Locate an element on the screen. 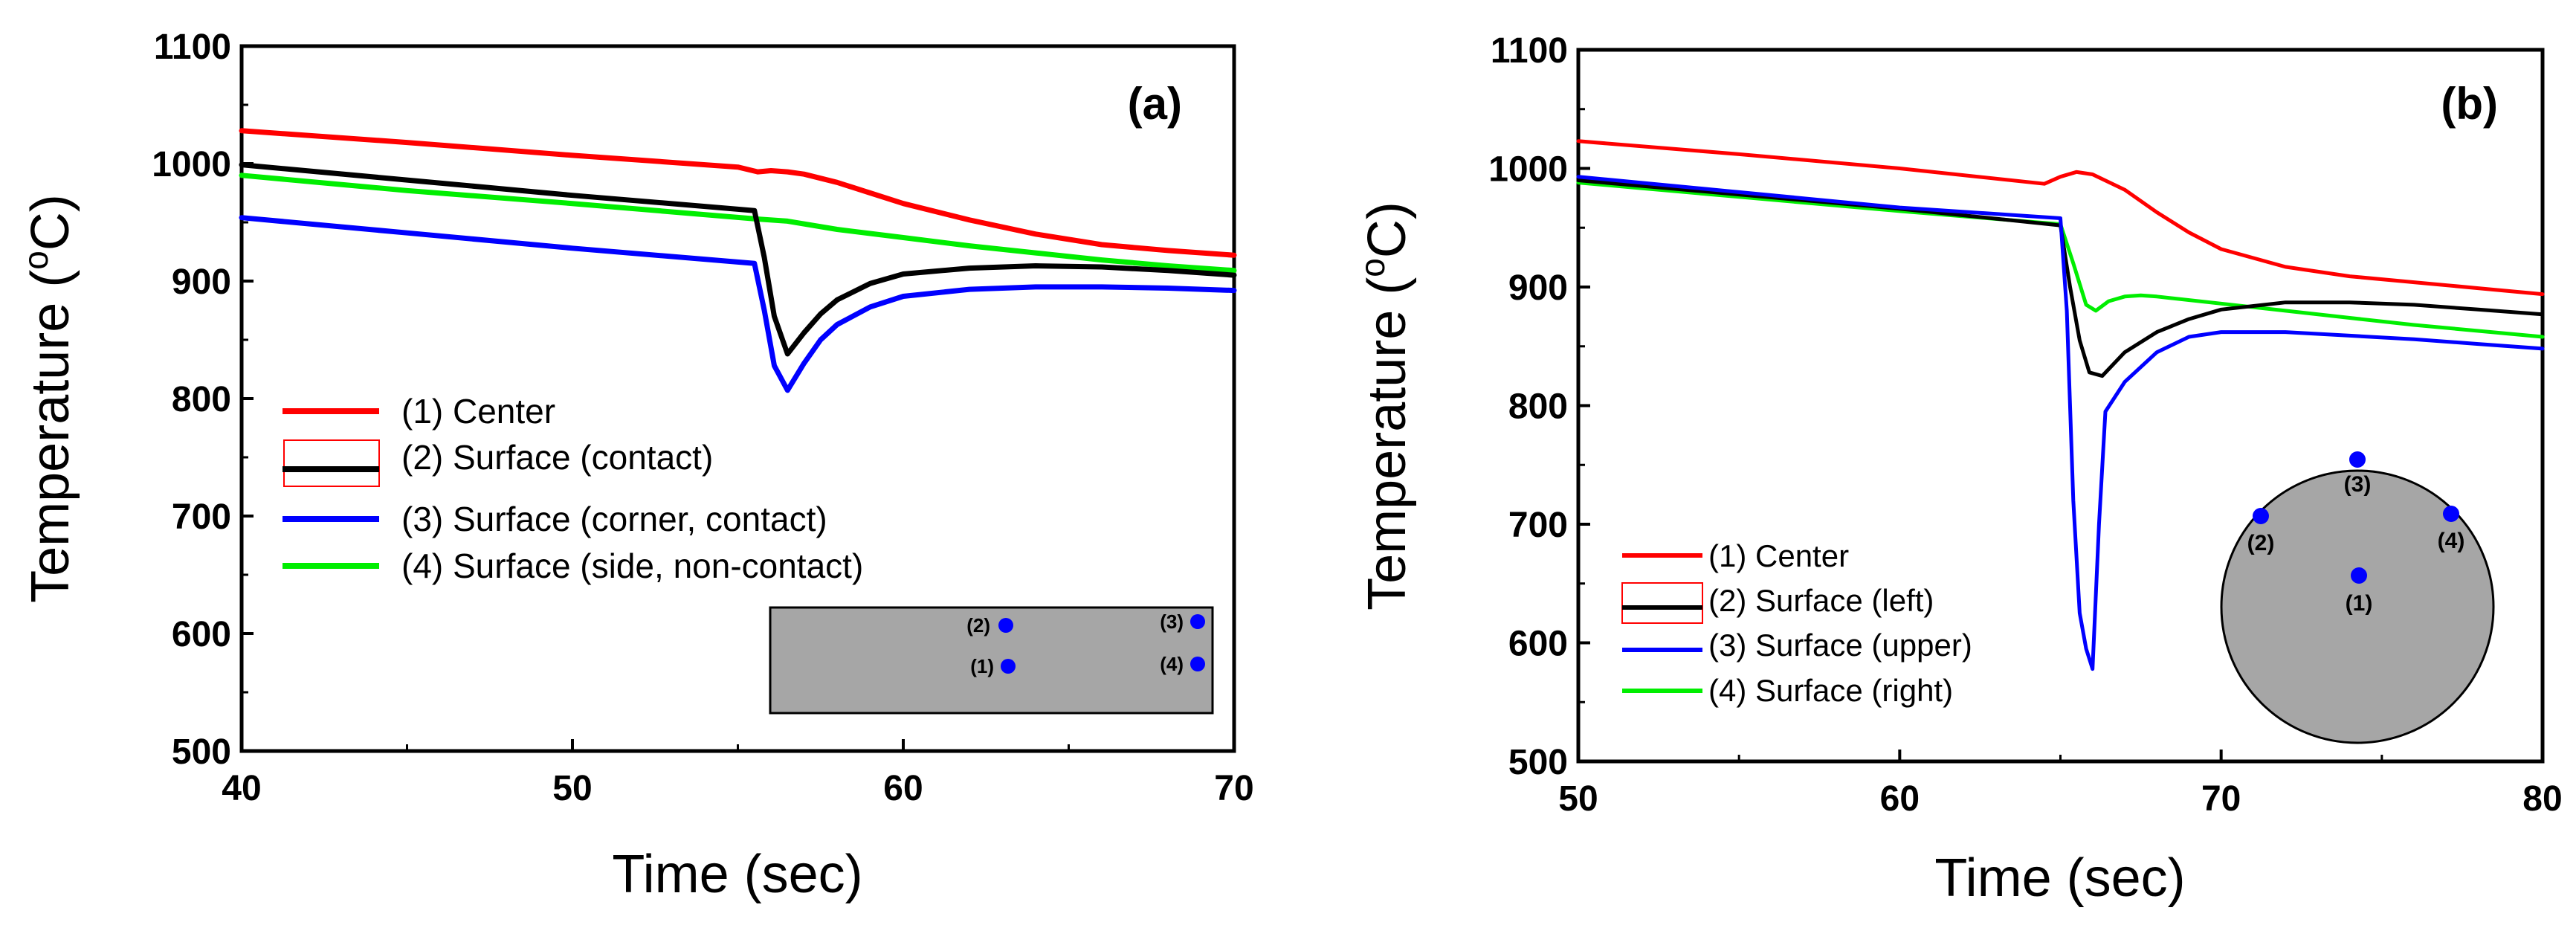 The width and height of the screenshot is (2576, 925). series-line-4-b is located at coordinates (2060, 260).